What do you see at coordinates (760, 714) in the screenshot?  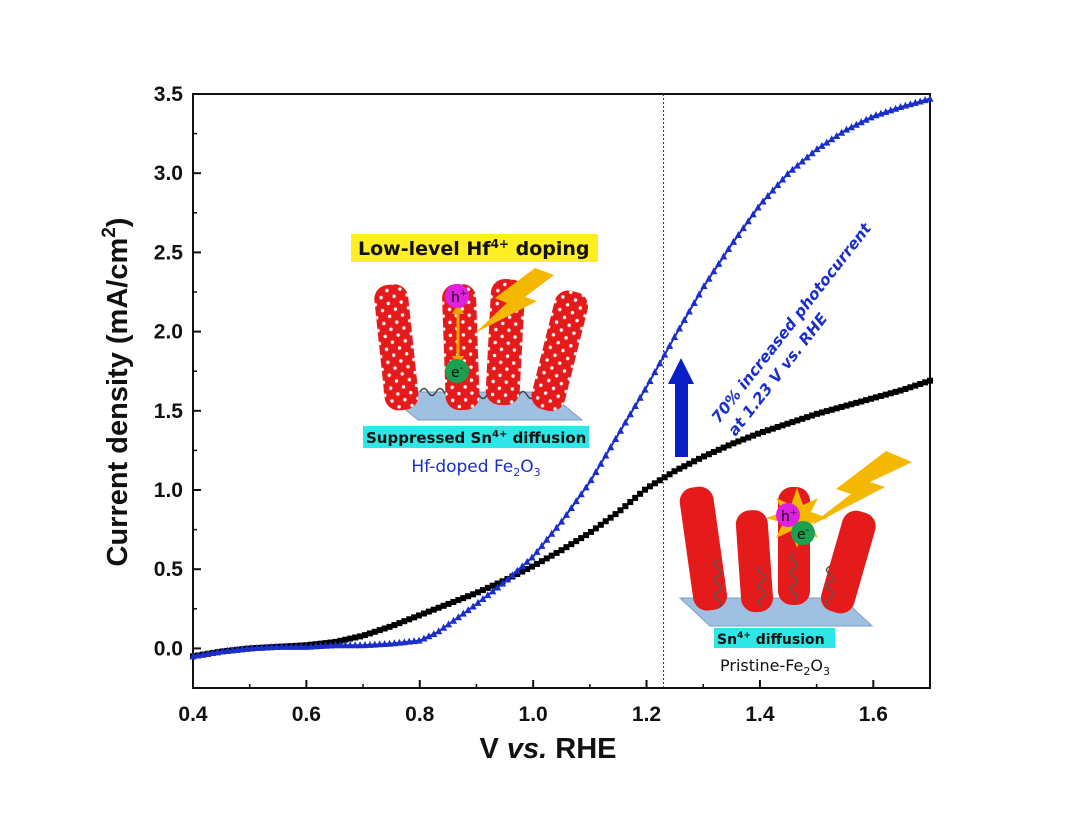 I see `x-tick-label: 1.4` at bounding box center [760, 714].